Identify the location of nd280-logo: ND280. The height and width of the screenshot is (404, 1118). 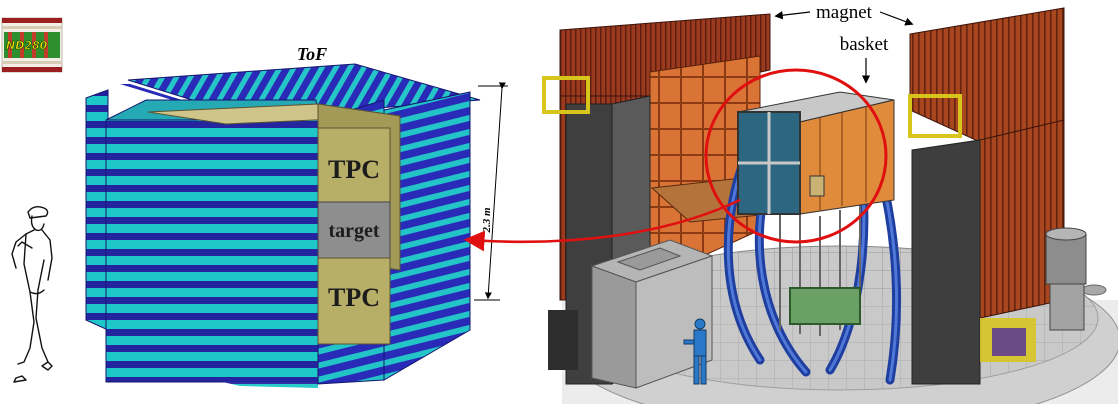
(32, 45).